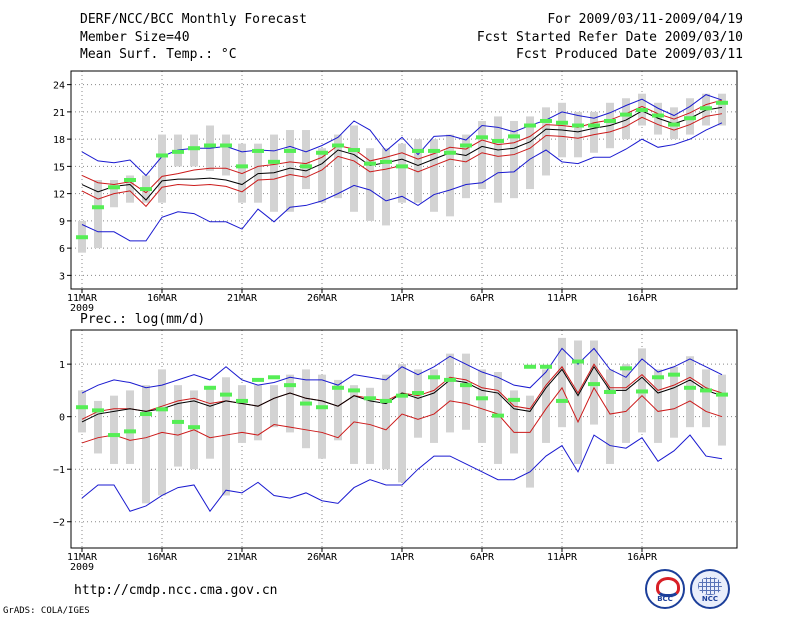 This screenshot has width=800, height=618. What do you see at coordinates (82, 308) in the screenshot?
I see `panel1-year-label: 2009` at bounding box center [82, 308].